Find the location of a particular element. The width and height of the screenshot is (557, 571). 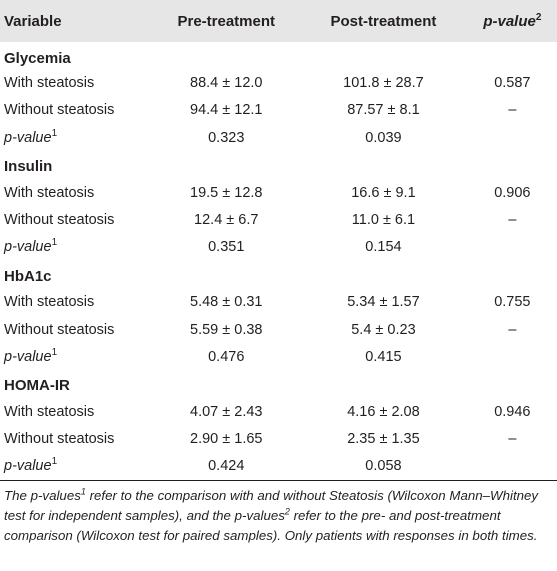

table-row: With steatosis 19.5 ± 12.8 16.6 ± 9.1 0.906 is located at coordinates (278, 192).